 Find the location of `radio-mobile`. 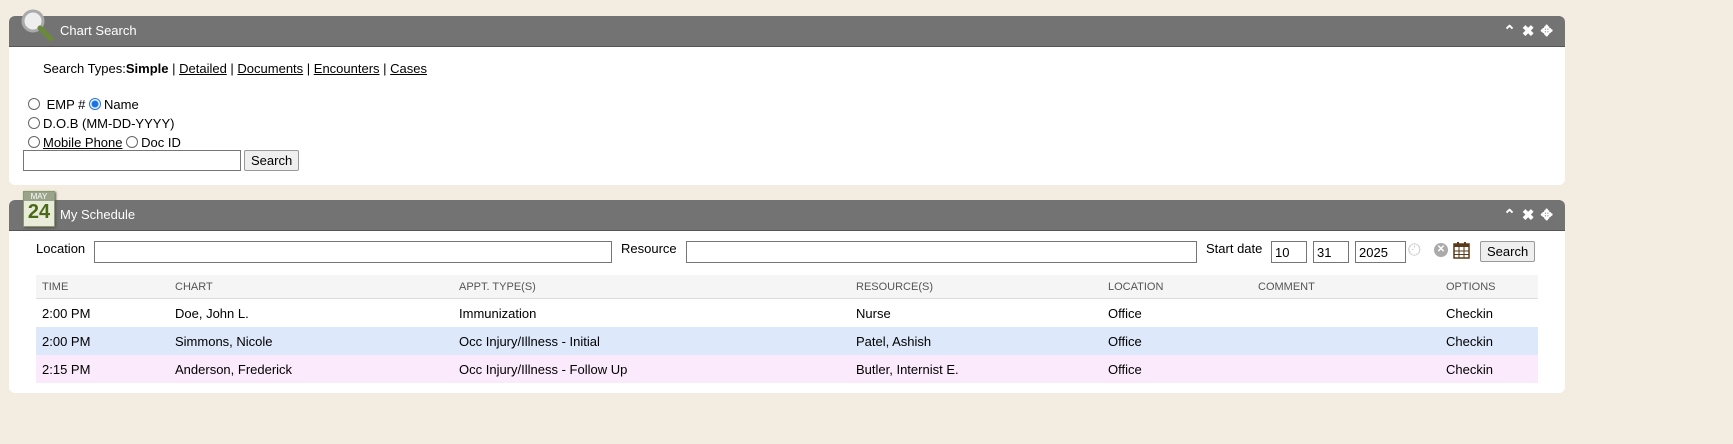

radio-mobile is located at coordinates (34, 142).